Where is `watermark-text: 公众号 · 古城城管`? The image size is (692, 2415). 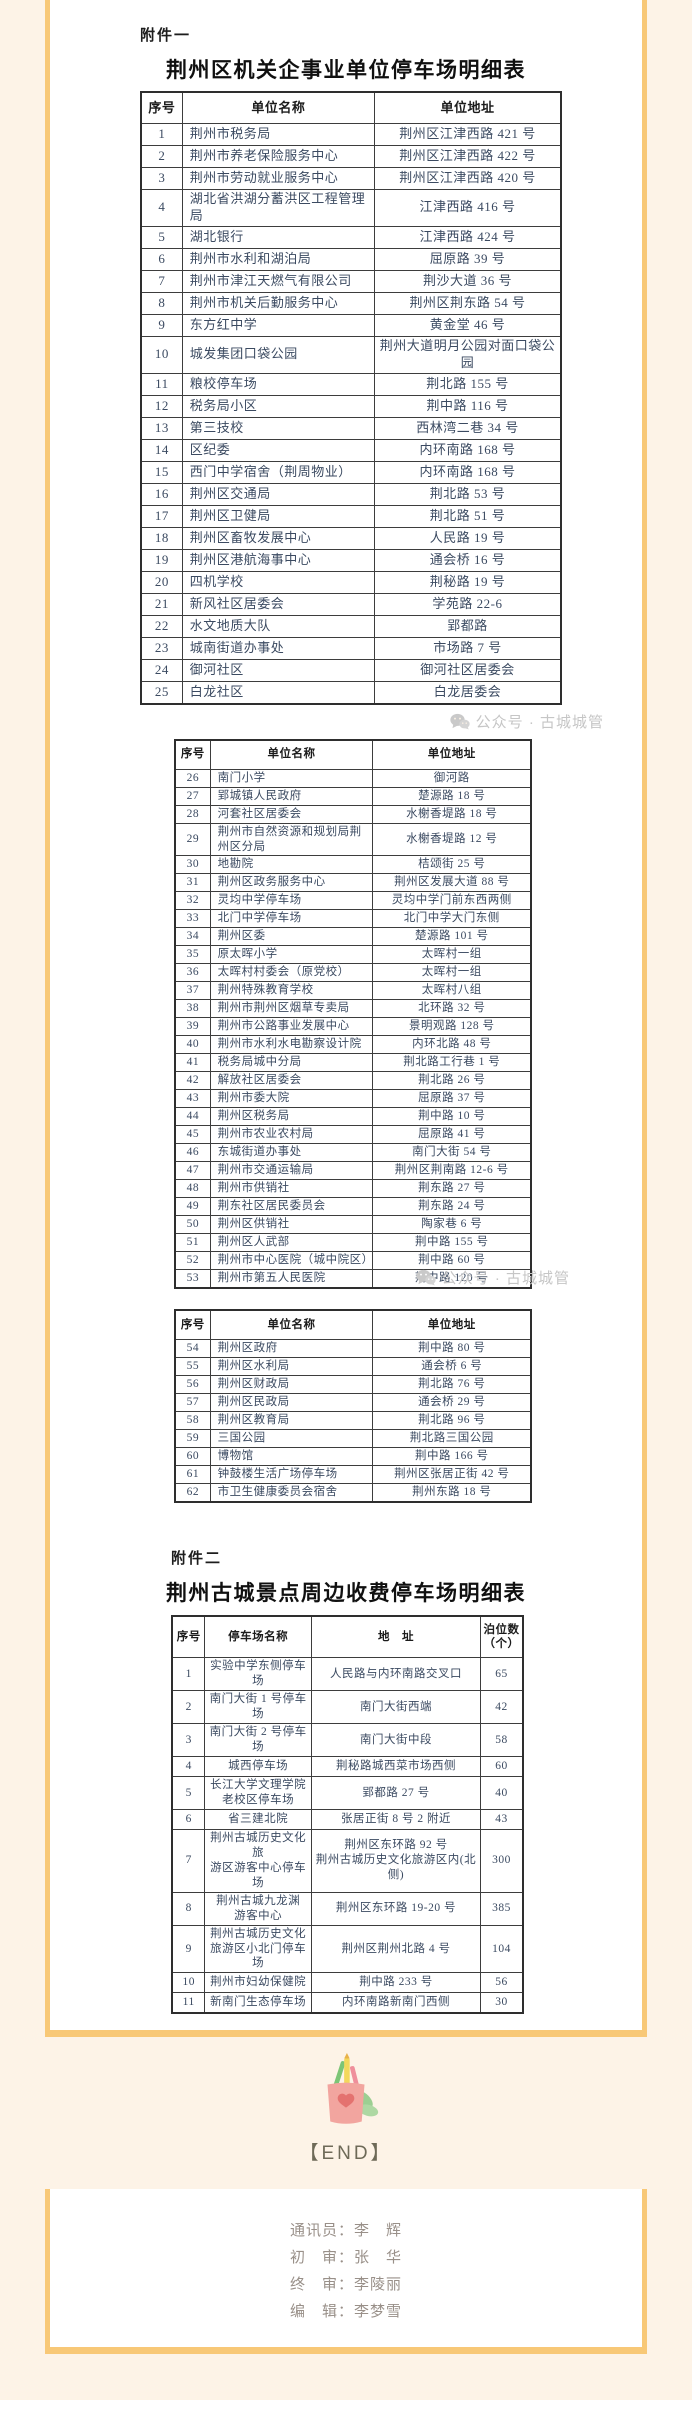
watermark-text: 公众号 · 古城城管 is located at coordinates (539, 722).